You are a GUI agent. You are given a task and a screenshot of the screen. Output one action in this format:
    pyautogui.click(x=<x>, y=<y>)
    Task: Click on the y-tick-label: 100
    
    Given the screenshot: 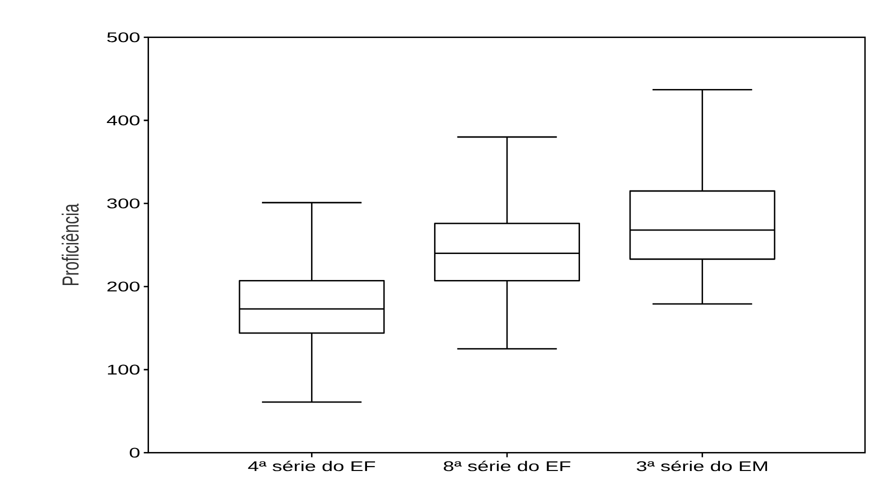 What is the action you would take?
    pyautogui.click(x=124, y=369)
    